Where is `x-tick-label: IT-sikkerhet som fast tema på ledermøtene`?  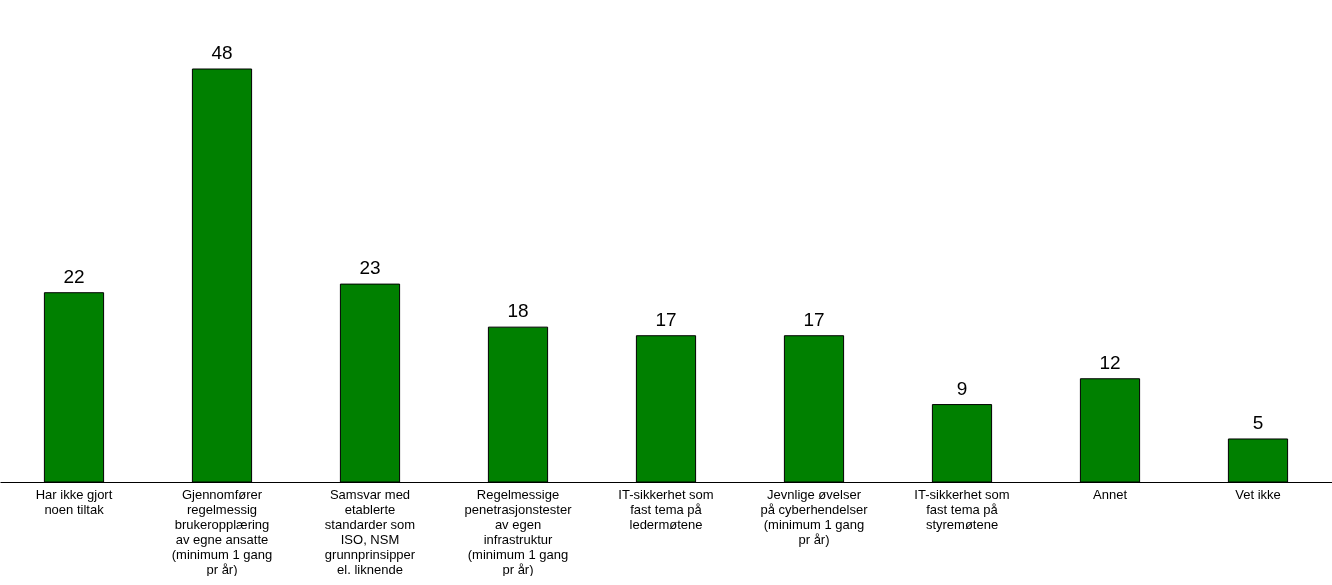
x-tick-label: IT-sikkerhet som fast tema på ledermøtene is located at coordinates (666, 509).